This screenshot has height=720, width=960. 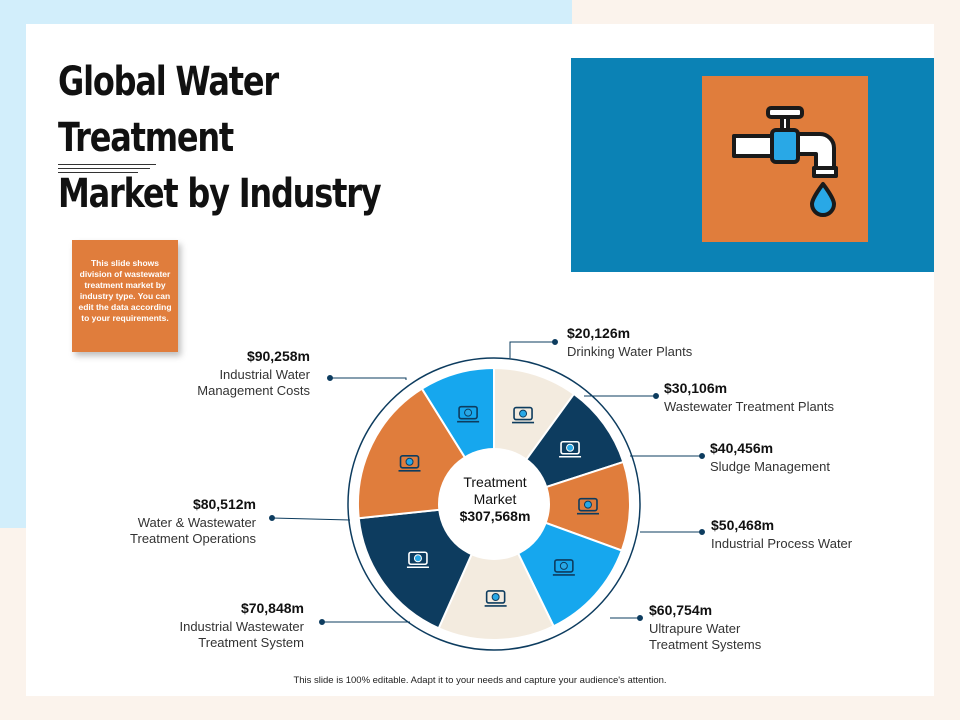 I want to click on title-line-2: Market by Industry, so click(x=220, y=194).